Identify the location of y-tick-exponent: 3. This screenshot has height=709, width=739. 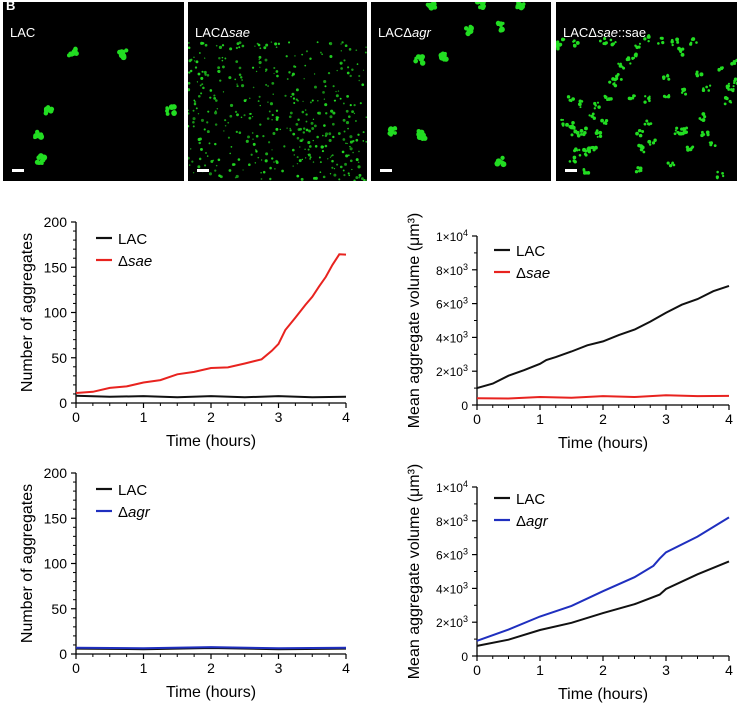
(465, 619).